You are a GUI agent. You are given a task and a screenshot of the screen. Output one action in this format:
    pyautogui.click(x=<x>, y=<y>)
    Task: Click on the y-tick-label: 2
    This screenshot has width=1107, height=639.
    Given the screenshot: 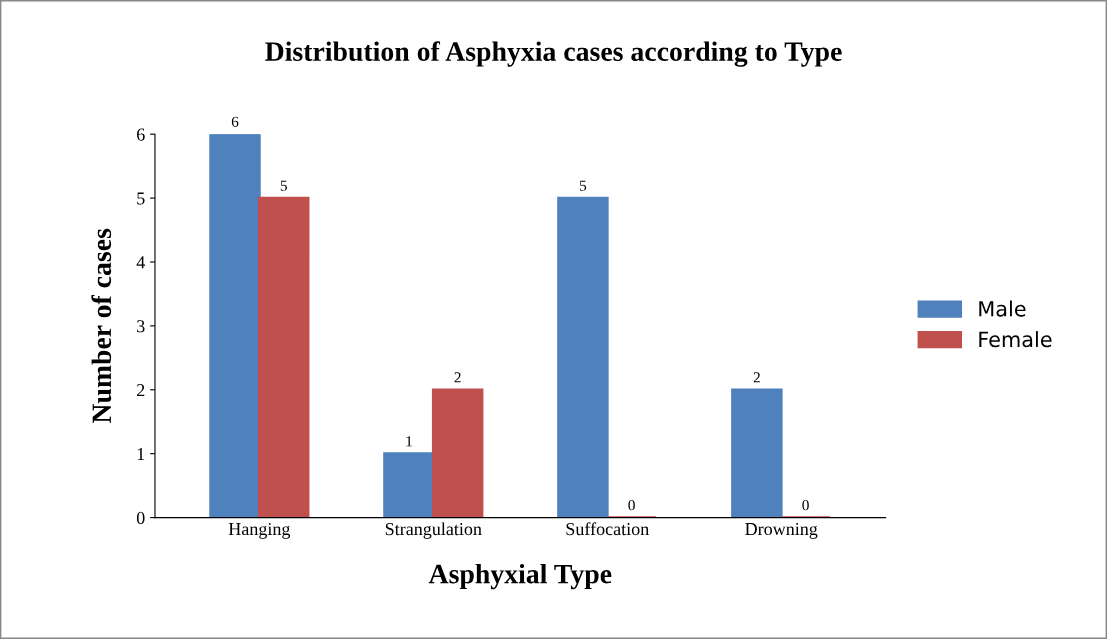 What is the action you would take?
    pyautogui.click(x=141, y=390)
    